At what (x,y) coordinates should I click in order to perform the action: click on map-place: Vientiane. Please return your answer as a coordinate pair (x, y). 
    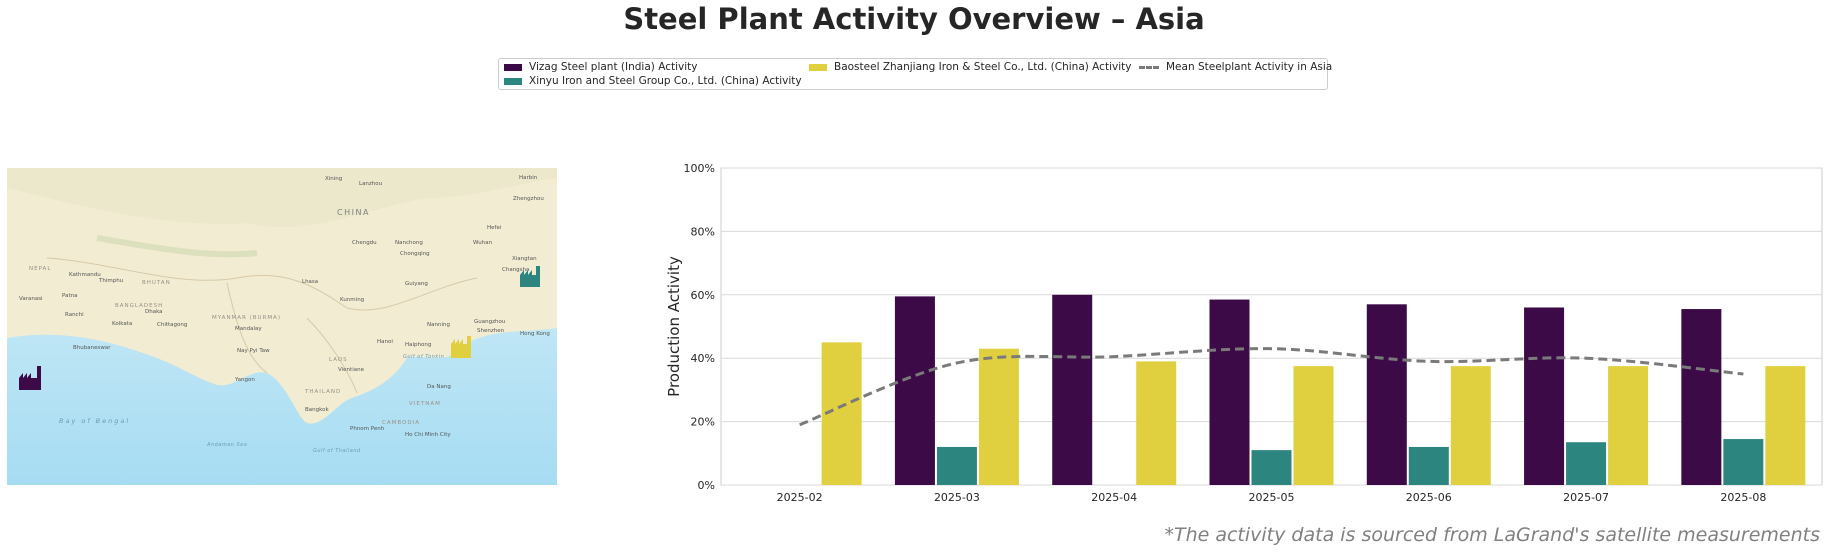
    Looking at the image, I should click on (351, 370).